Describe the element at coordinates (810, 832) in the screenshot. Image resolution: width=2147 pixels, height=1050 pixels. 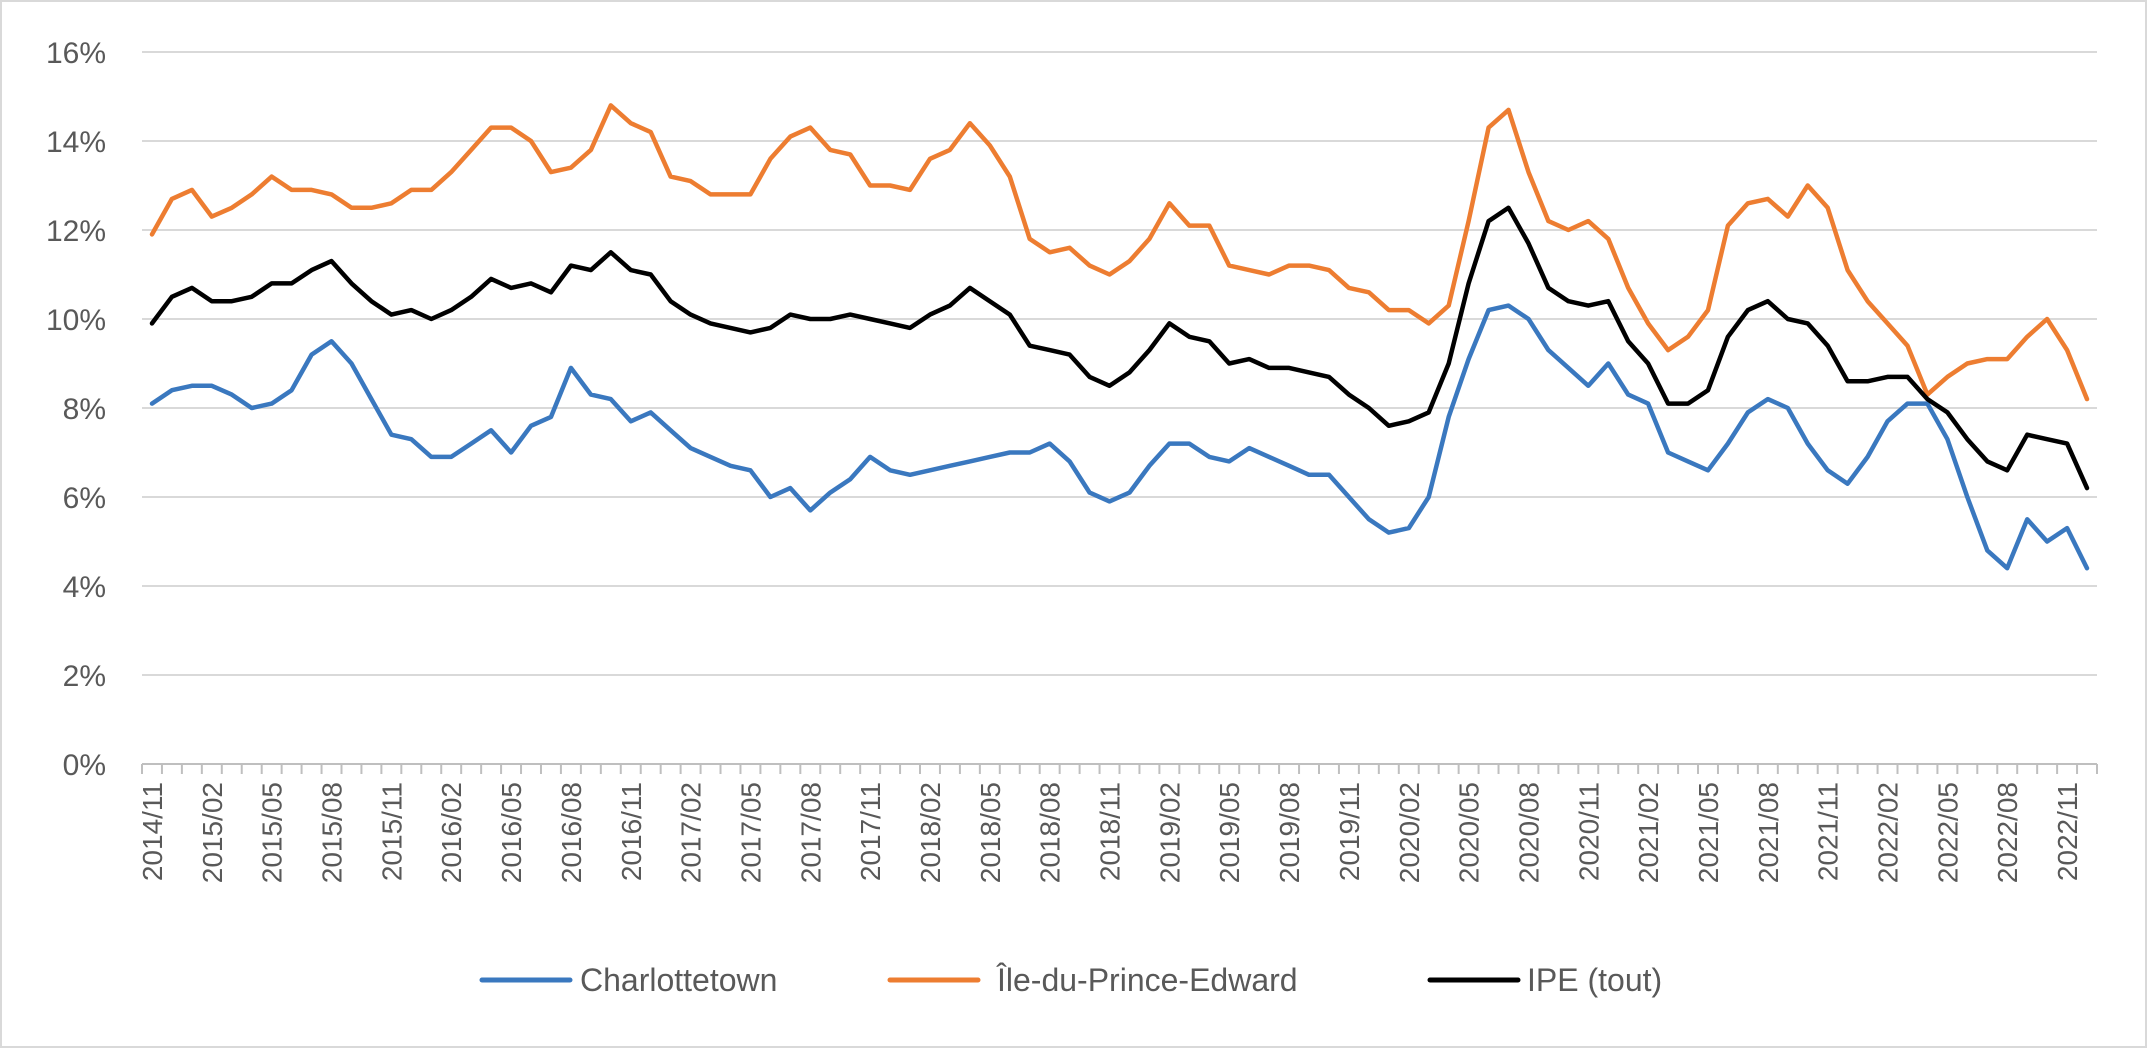
I see `x-tick-label: 2017/08` at that location.